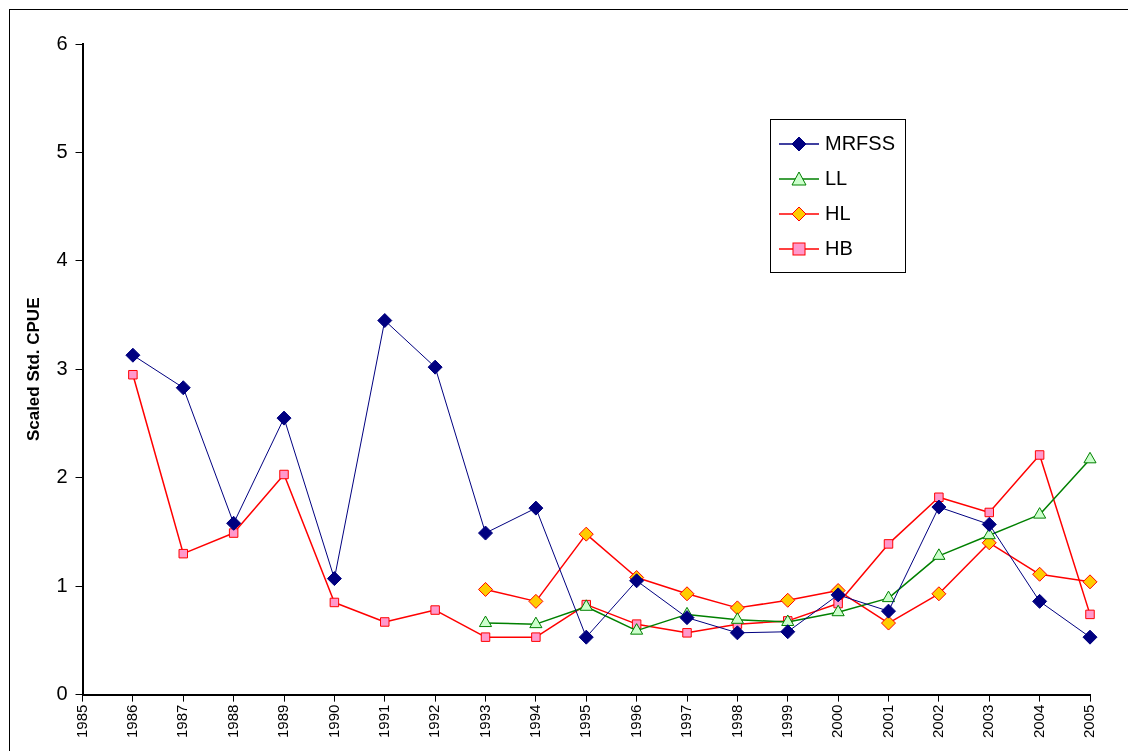  What do you see at coordinates (62, 259) in the screenshot?
I see `y-tick-label: 4` at bounding box center [62, 259].